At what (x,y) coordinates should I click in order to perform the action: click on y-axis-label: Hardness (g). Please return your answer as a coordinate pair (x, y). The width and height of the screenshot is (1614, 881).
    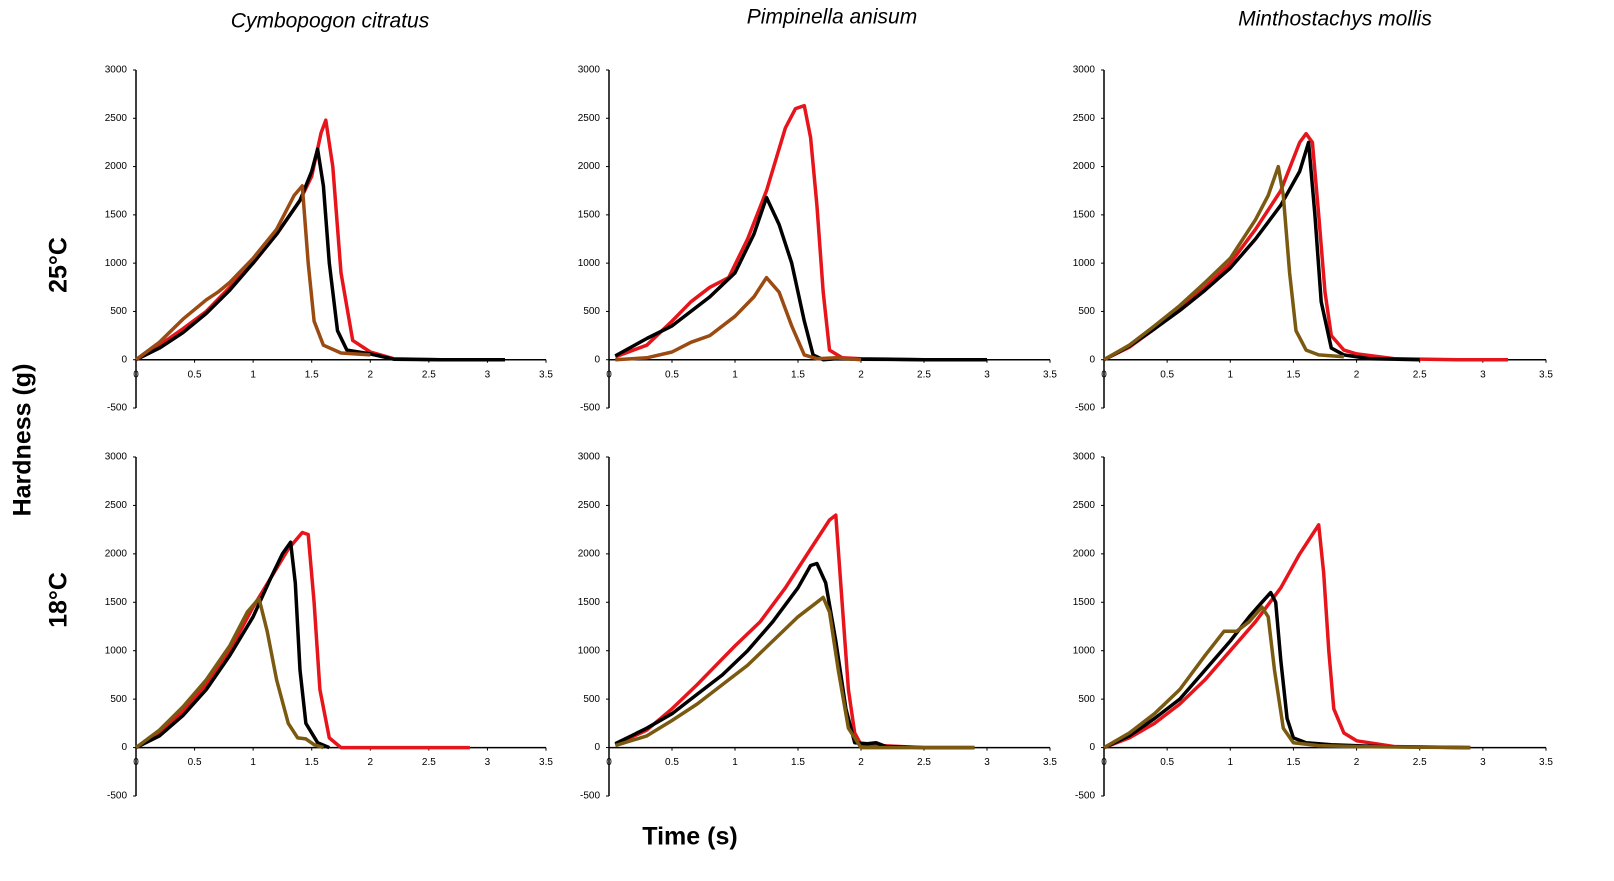
    Looking at the image, I should click on (23, 440).